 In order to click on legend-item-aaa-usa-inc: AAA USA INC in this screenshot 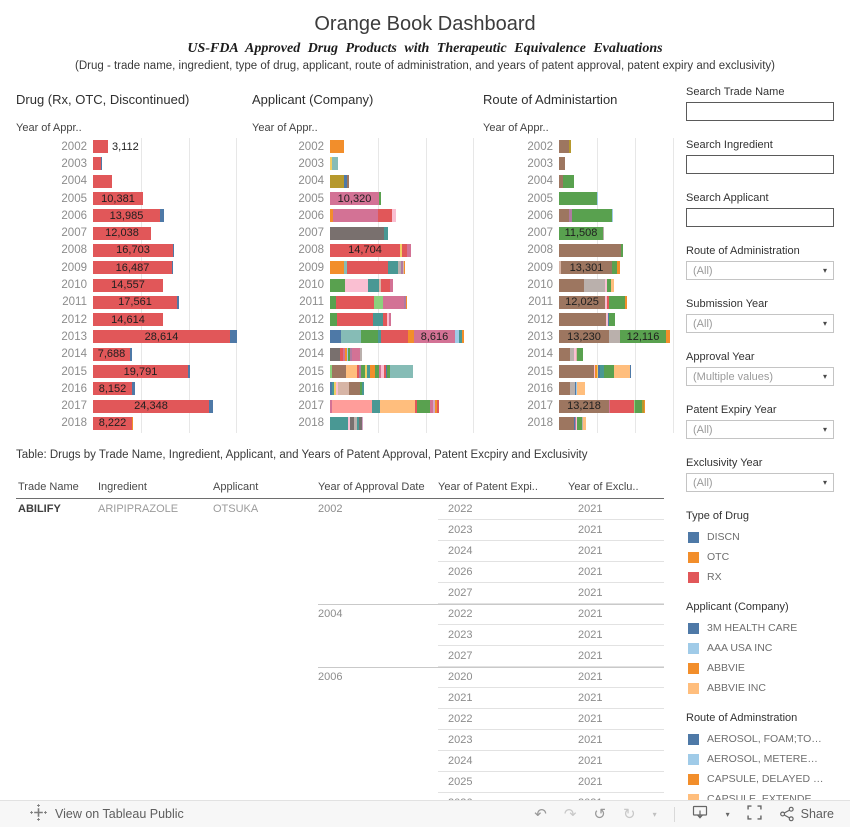, I will do `click(761, 648)`.